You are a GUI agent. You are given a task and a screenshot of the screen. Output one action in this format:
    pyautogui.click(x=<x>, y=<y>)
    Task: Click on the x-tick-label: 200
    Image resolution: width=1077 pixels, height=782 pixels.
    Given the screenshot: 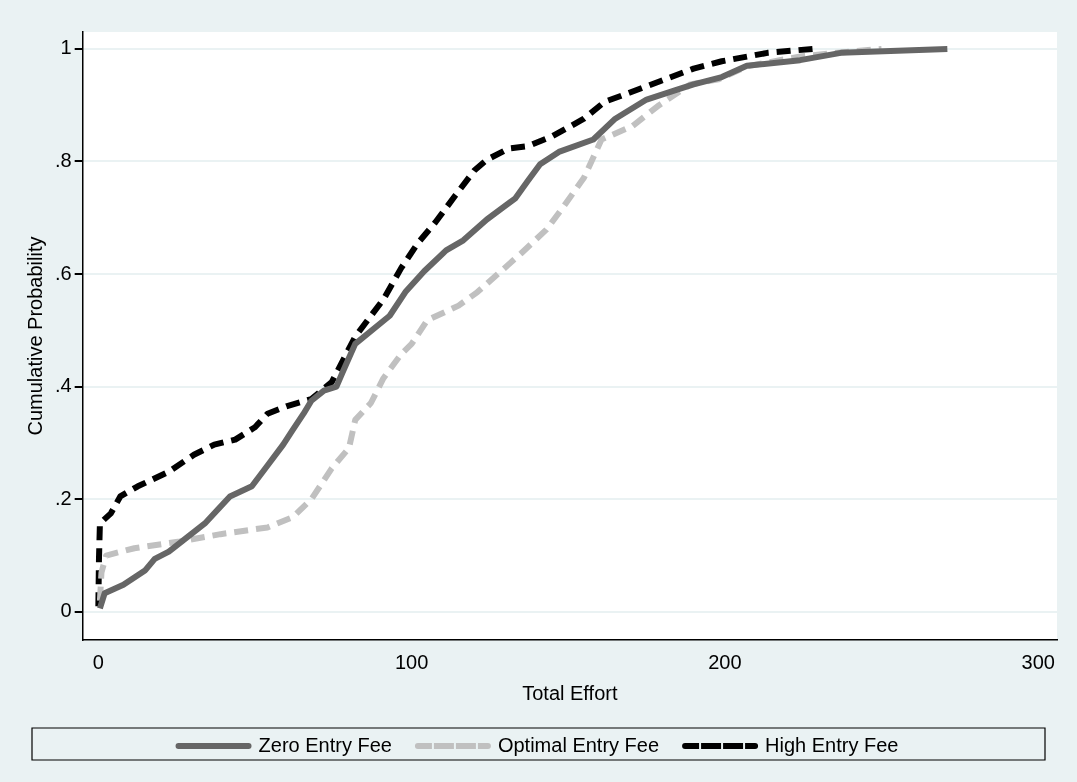 What is the action you would take?
    pyautogui.click(x=725, y=661)
    